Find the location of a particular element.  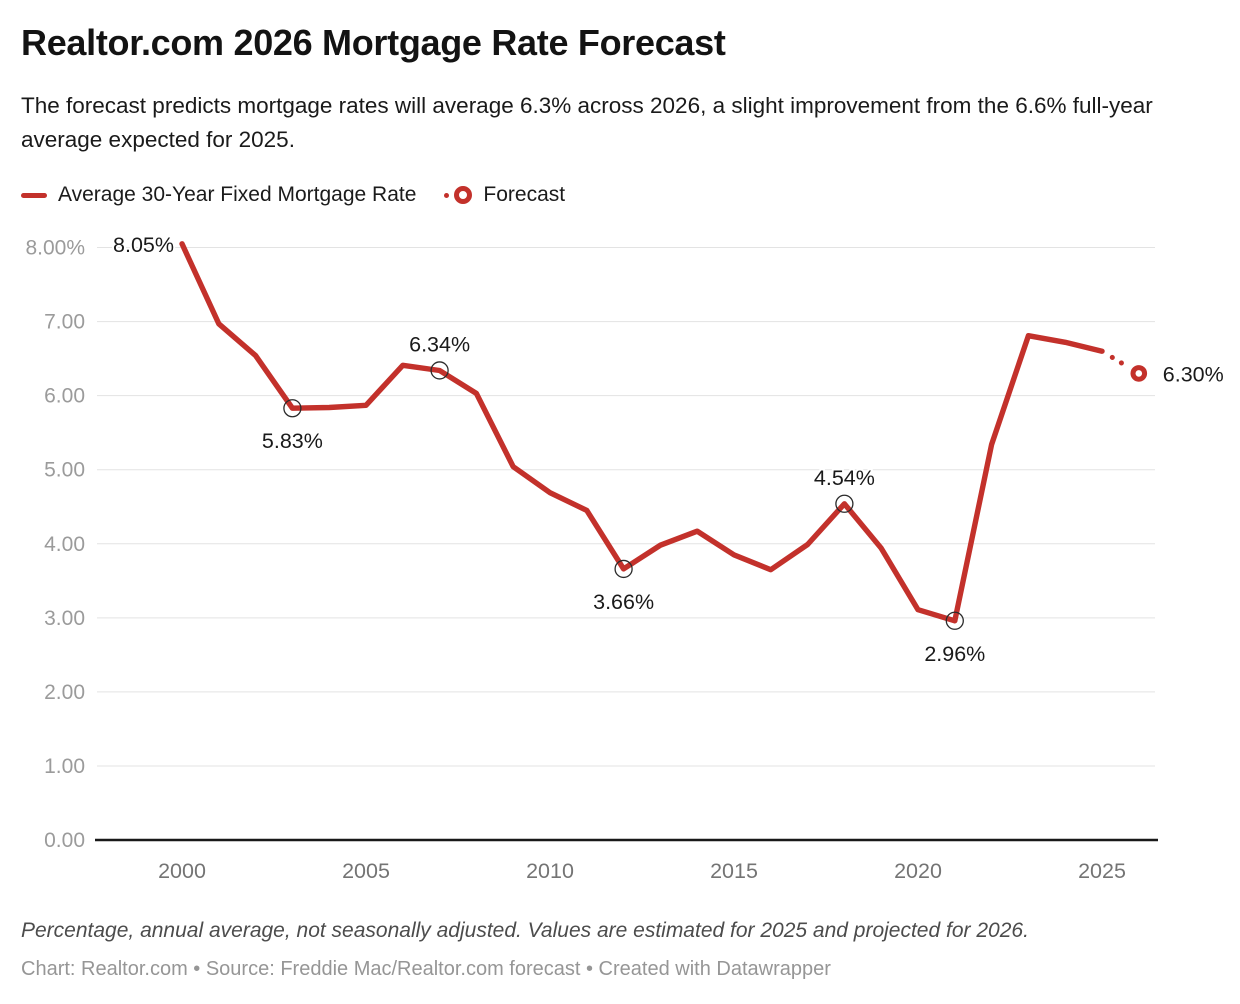

svg-text: 4.00 is located at coordinates (64, 544).